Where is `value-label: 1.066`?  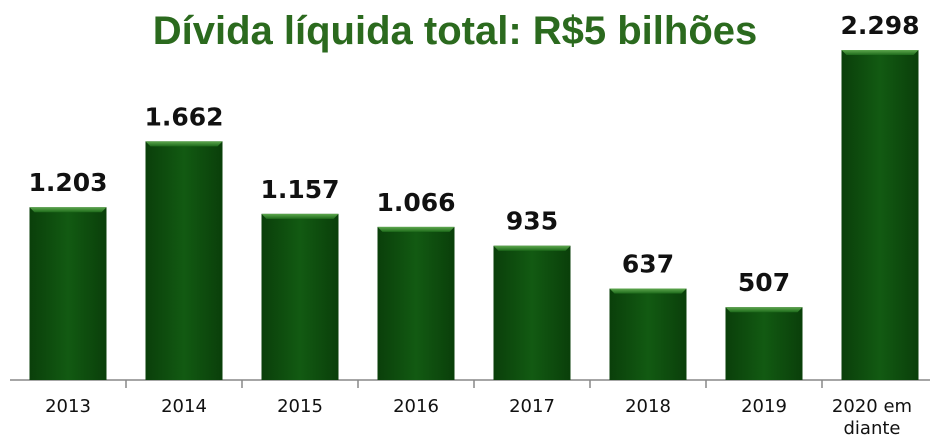
value-label: 1.066 is located at coordinates (415, 202).